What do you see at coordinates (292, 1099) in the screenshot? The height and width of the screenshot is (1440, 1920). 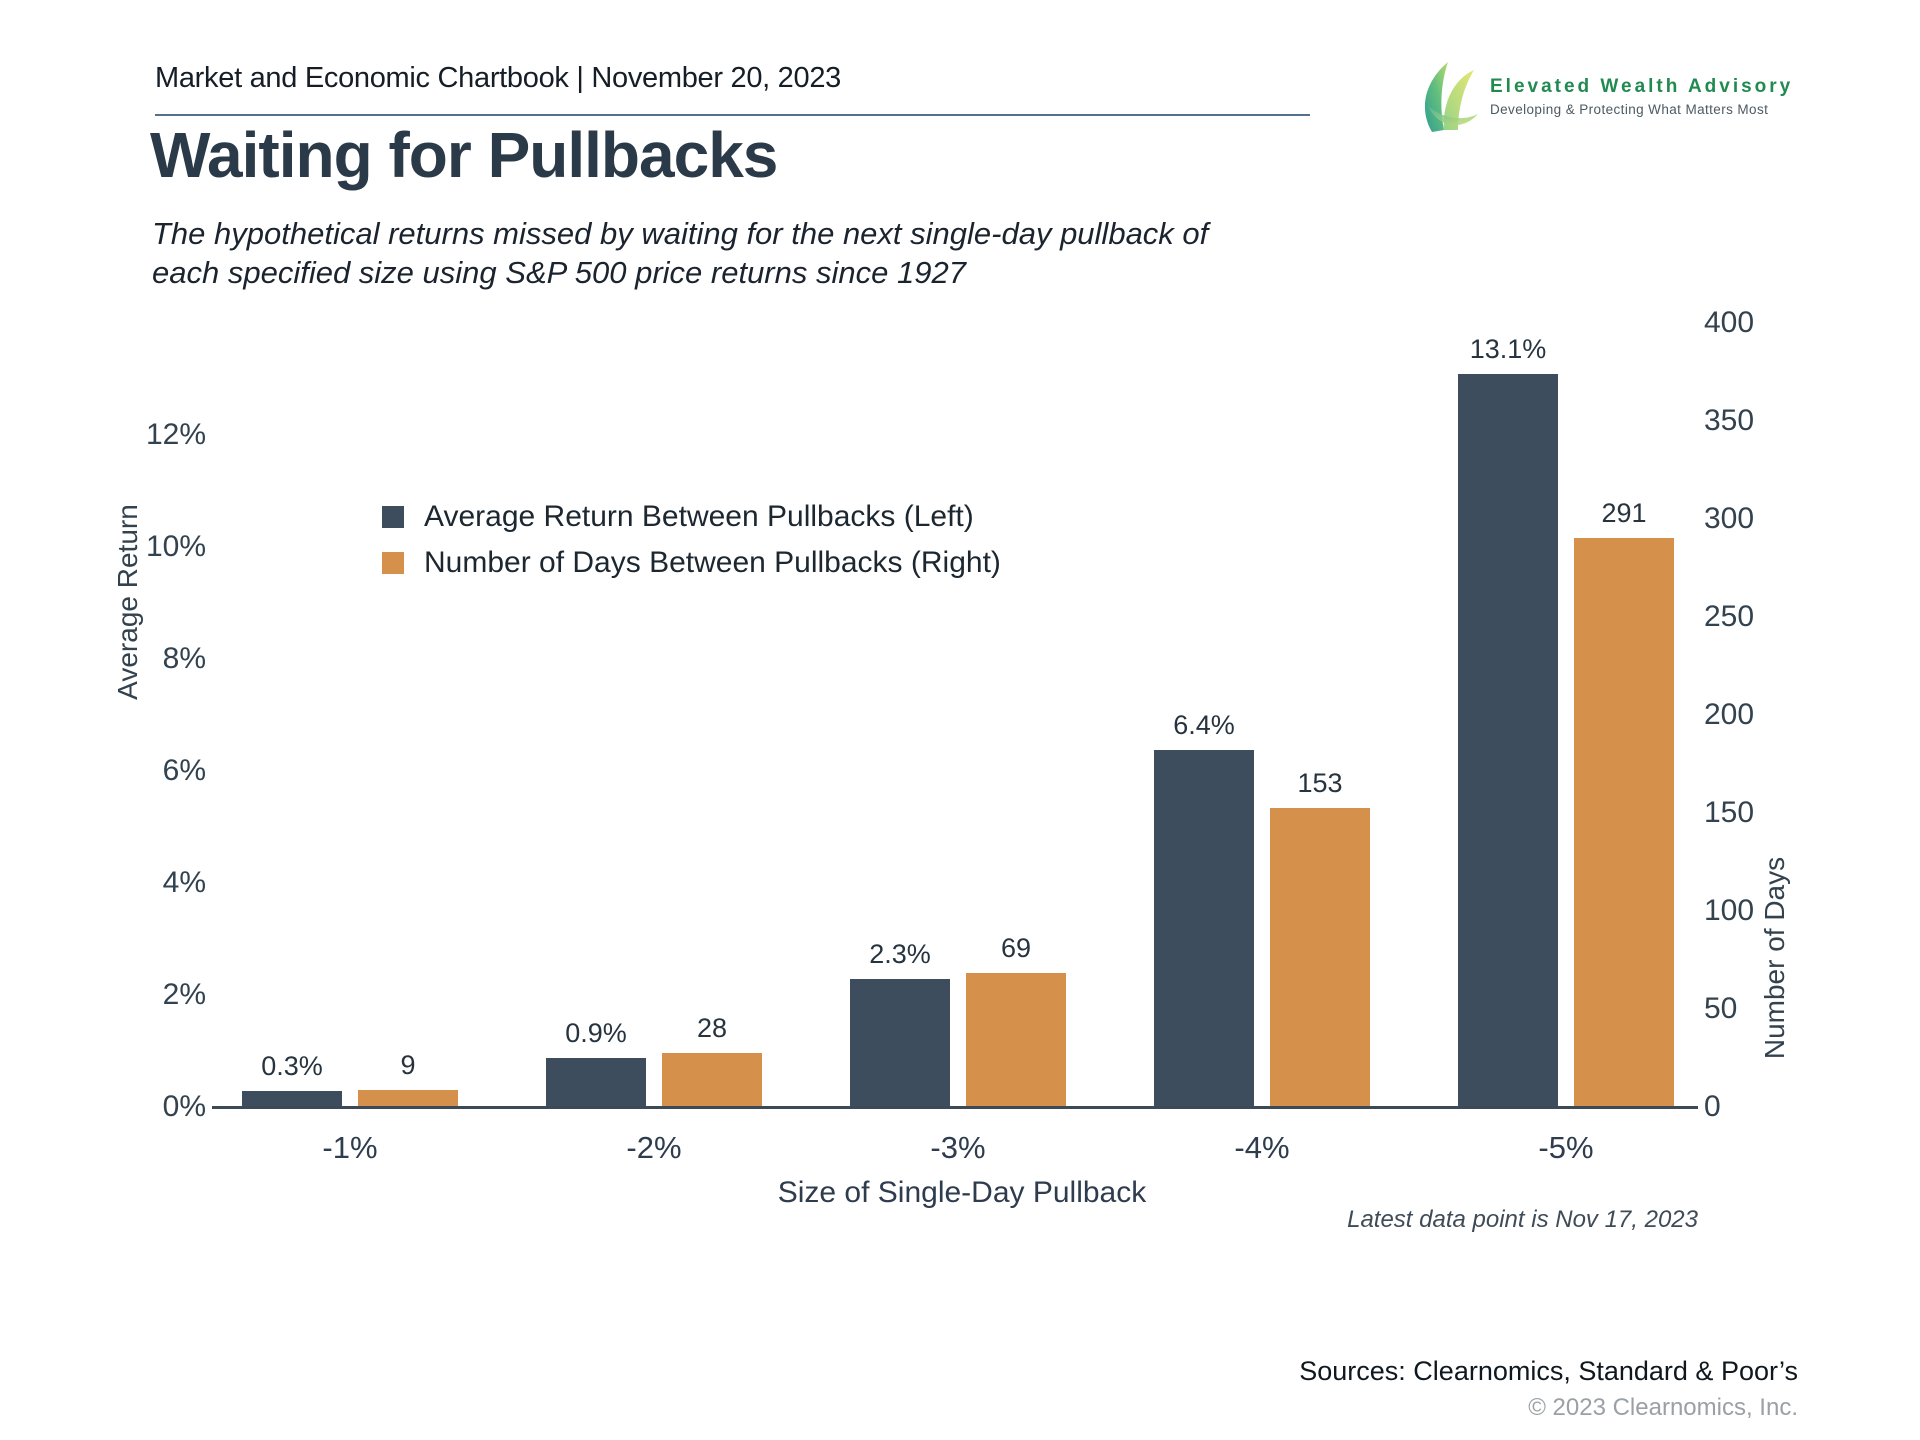 I see `bar-average-return--1%` at bounding box center [292, 1099].